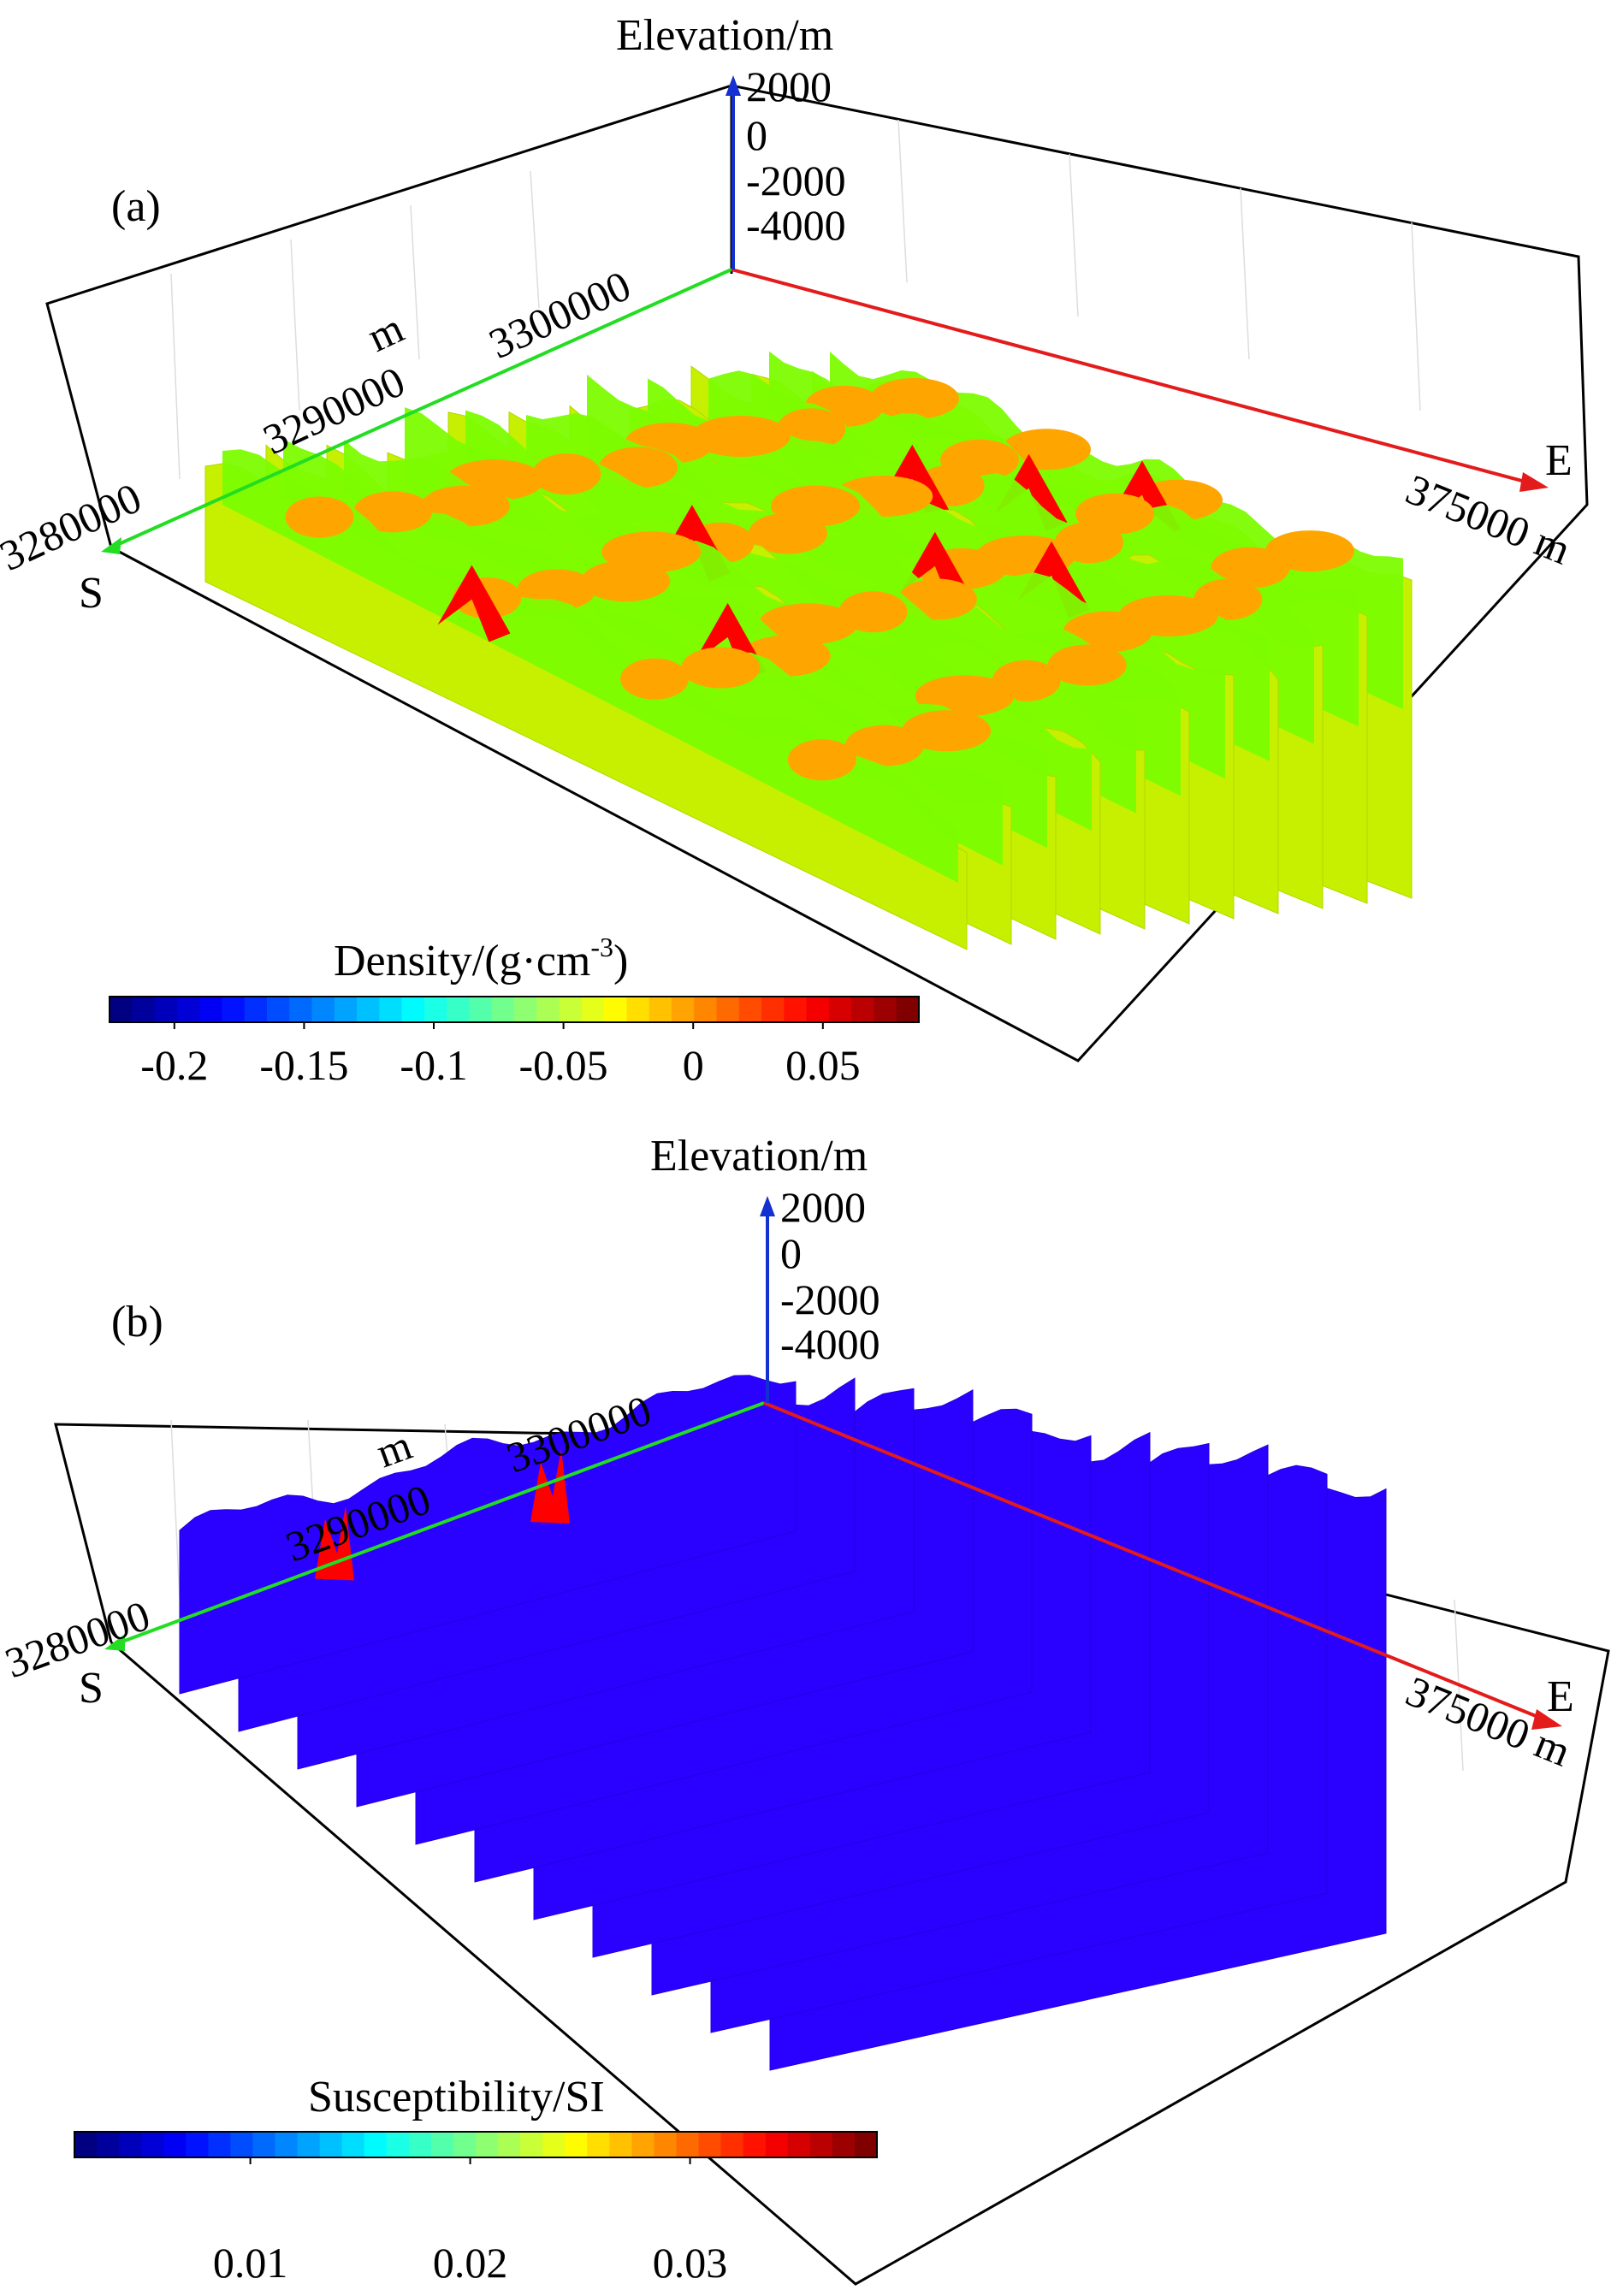 The image size is (1617, 2296). I want to click on colorbar-susceptibility, so click(476, 2144).